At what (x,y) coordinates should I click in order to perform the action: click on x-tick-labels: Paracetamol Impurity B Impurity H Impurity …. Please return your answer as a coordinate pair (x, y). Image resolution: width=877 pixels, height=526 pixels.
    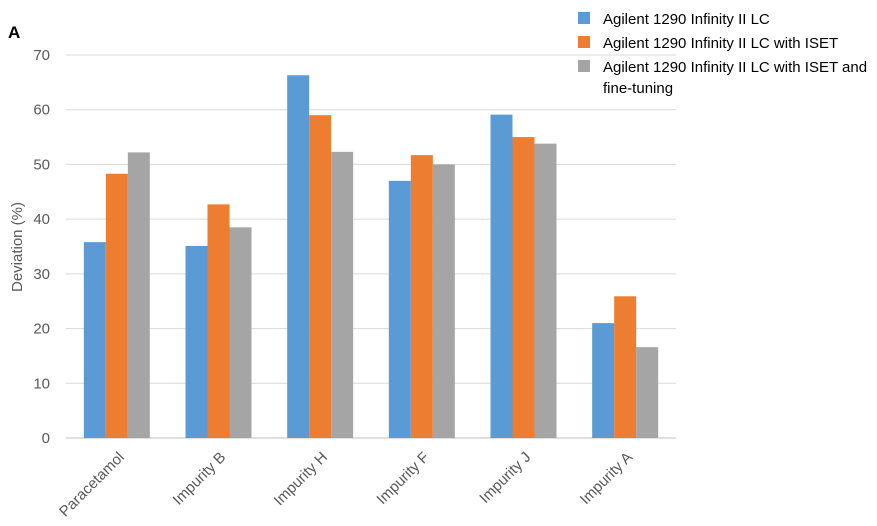
    Looking at the image, I should click on (346, 485).